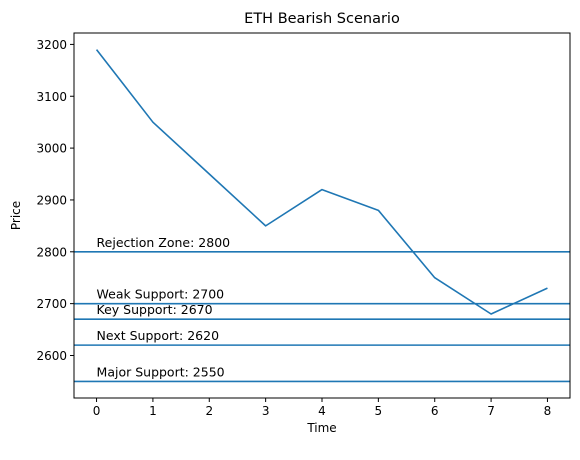 This screenshot has height=460, width=580. I want to click on x-tick-label: 1, so click(153, 411).